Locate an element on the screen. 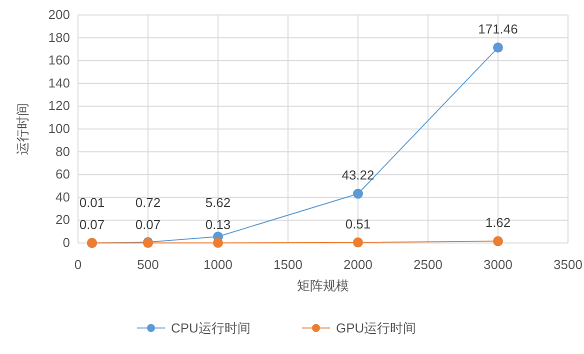 Image resolution: width=584 pixels, height=354 pixels. y-tick-label: 100 is located at coordinates (59, 128).